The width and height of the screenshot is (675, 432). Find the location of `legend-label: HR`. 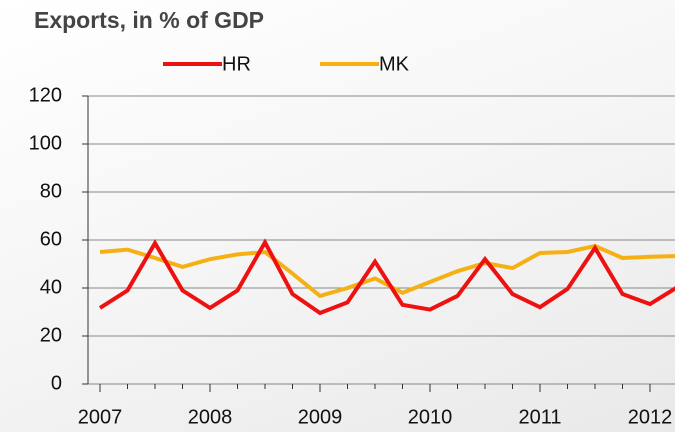

legend-label: HR is located at coordinates (236, 64).